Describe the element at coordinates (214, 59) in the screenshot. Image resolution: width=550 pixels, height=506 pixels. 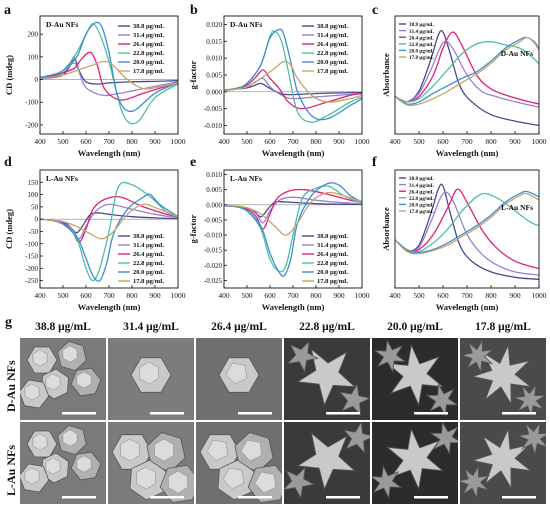
I see `y-tick-label: 0.010` at that location.